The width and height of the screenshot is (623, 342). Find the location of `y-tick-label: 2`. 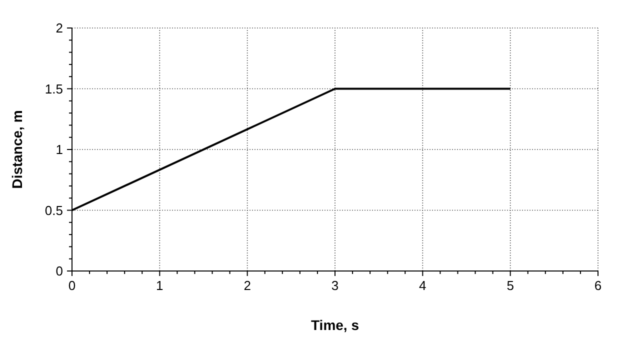

y-tick-label: 2 is located at coordinates (59, 28).